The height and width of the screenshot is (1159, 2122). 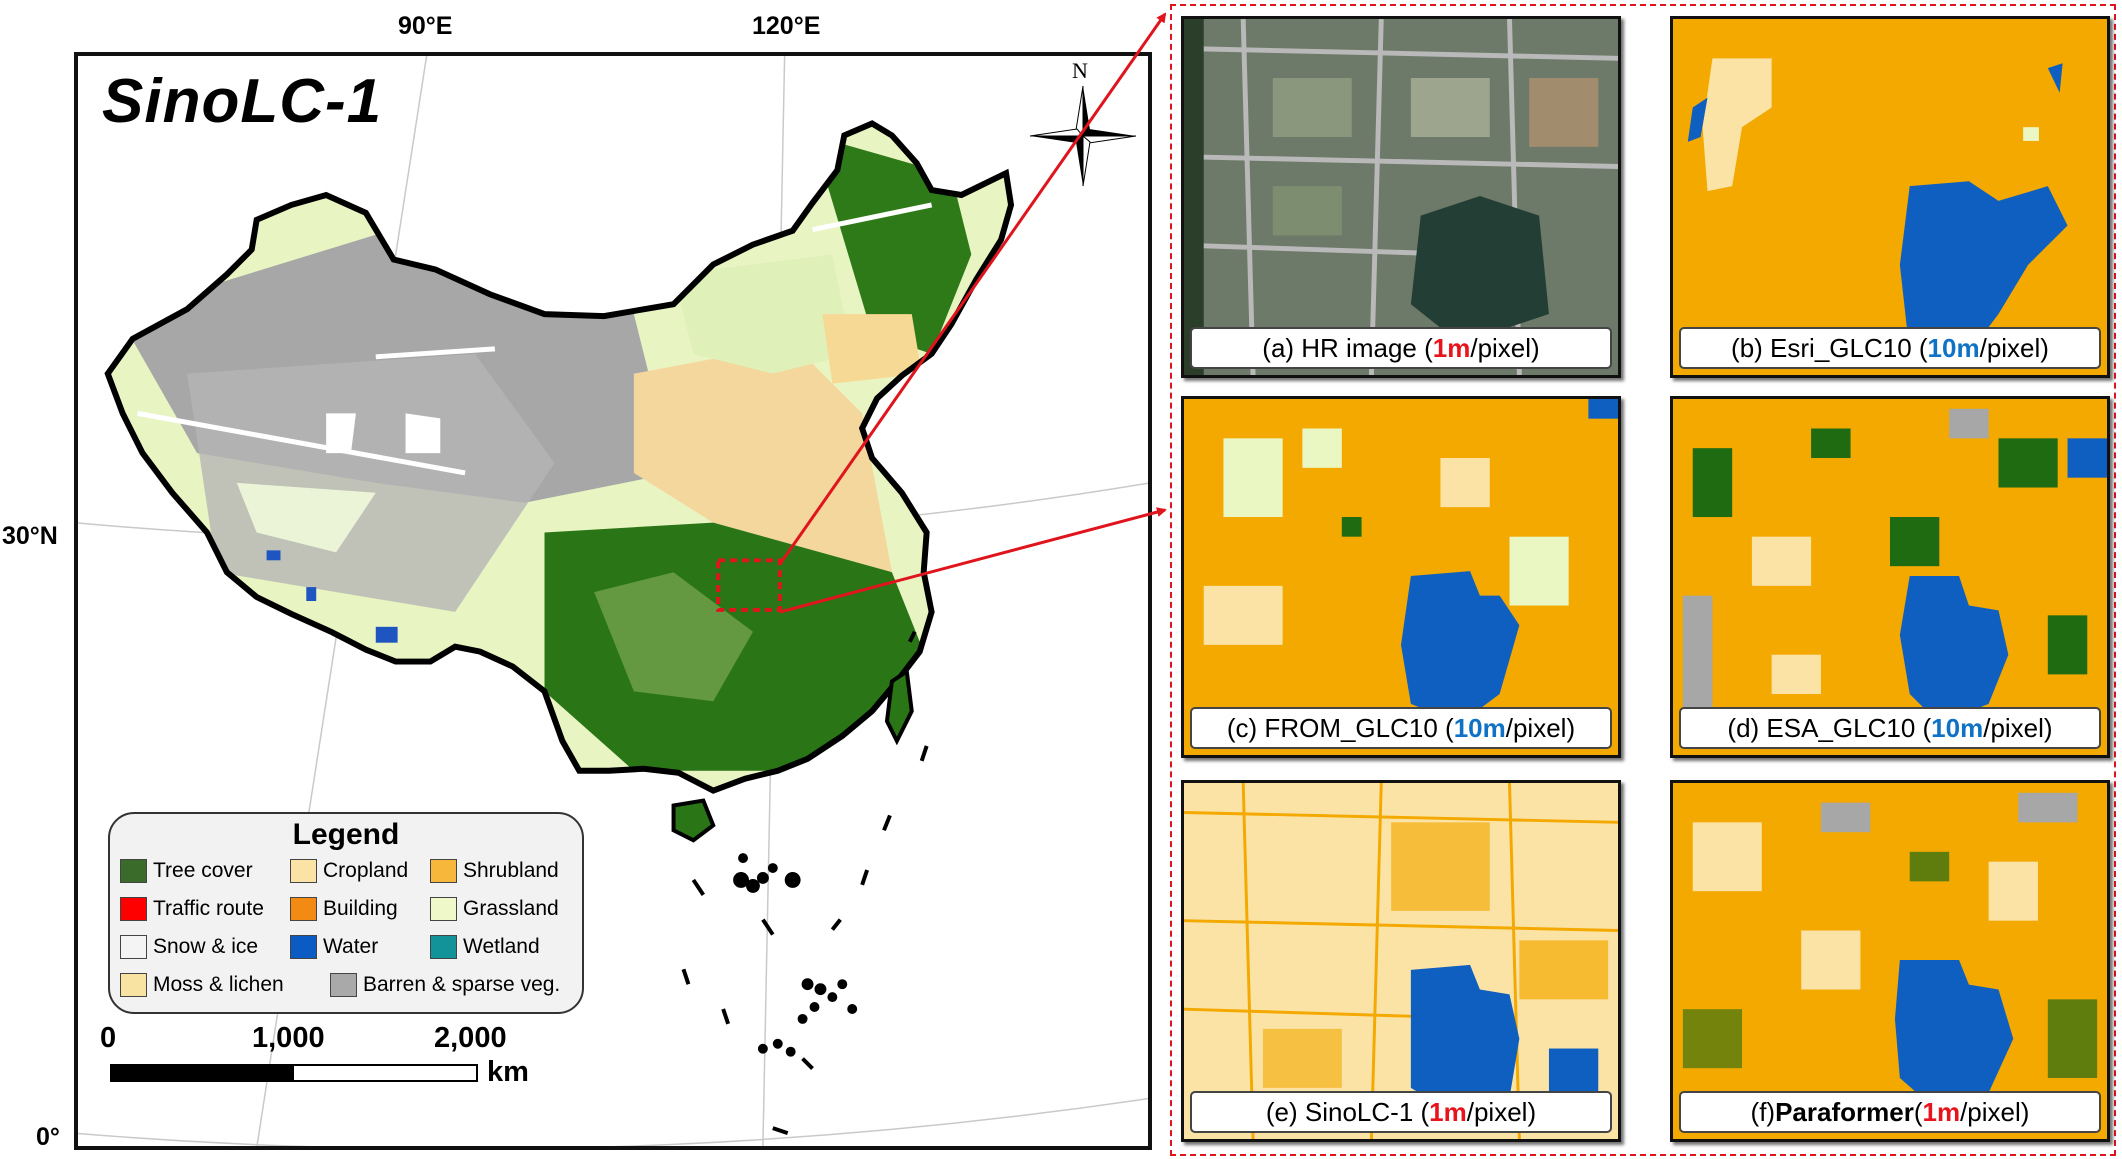 What do you see at coordinates (786, 26) in the screenshot?
I see `lon-label-120e: 120°E` at bounding box center [786, 26].